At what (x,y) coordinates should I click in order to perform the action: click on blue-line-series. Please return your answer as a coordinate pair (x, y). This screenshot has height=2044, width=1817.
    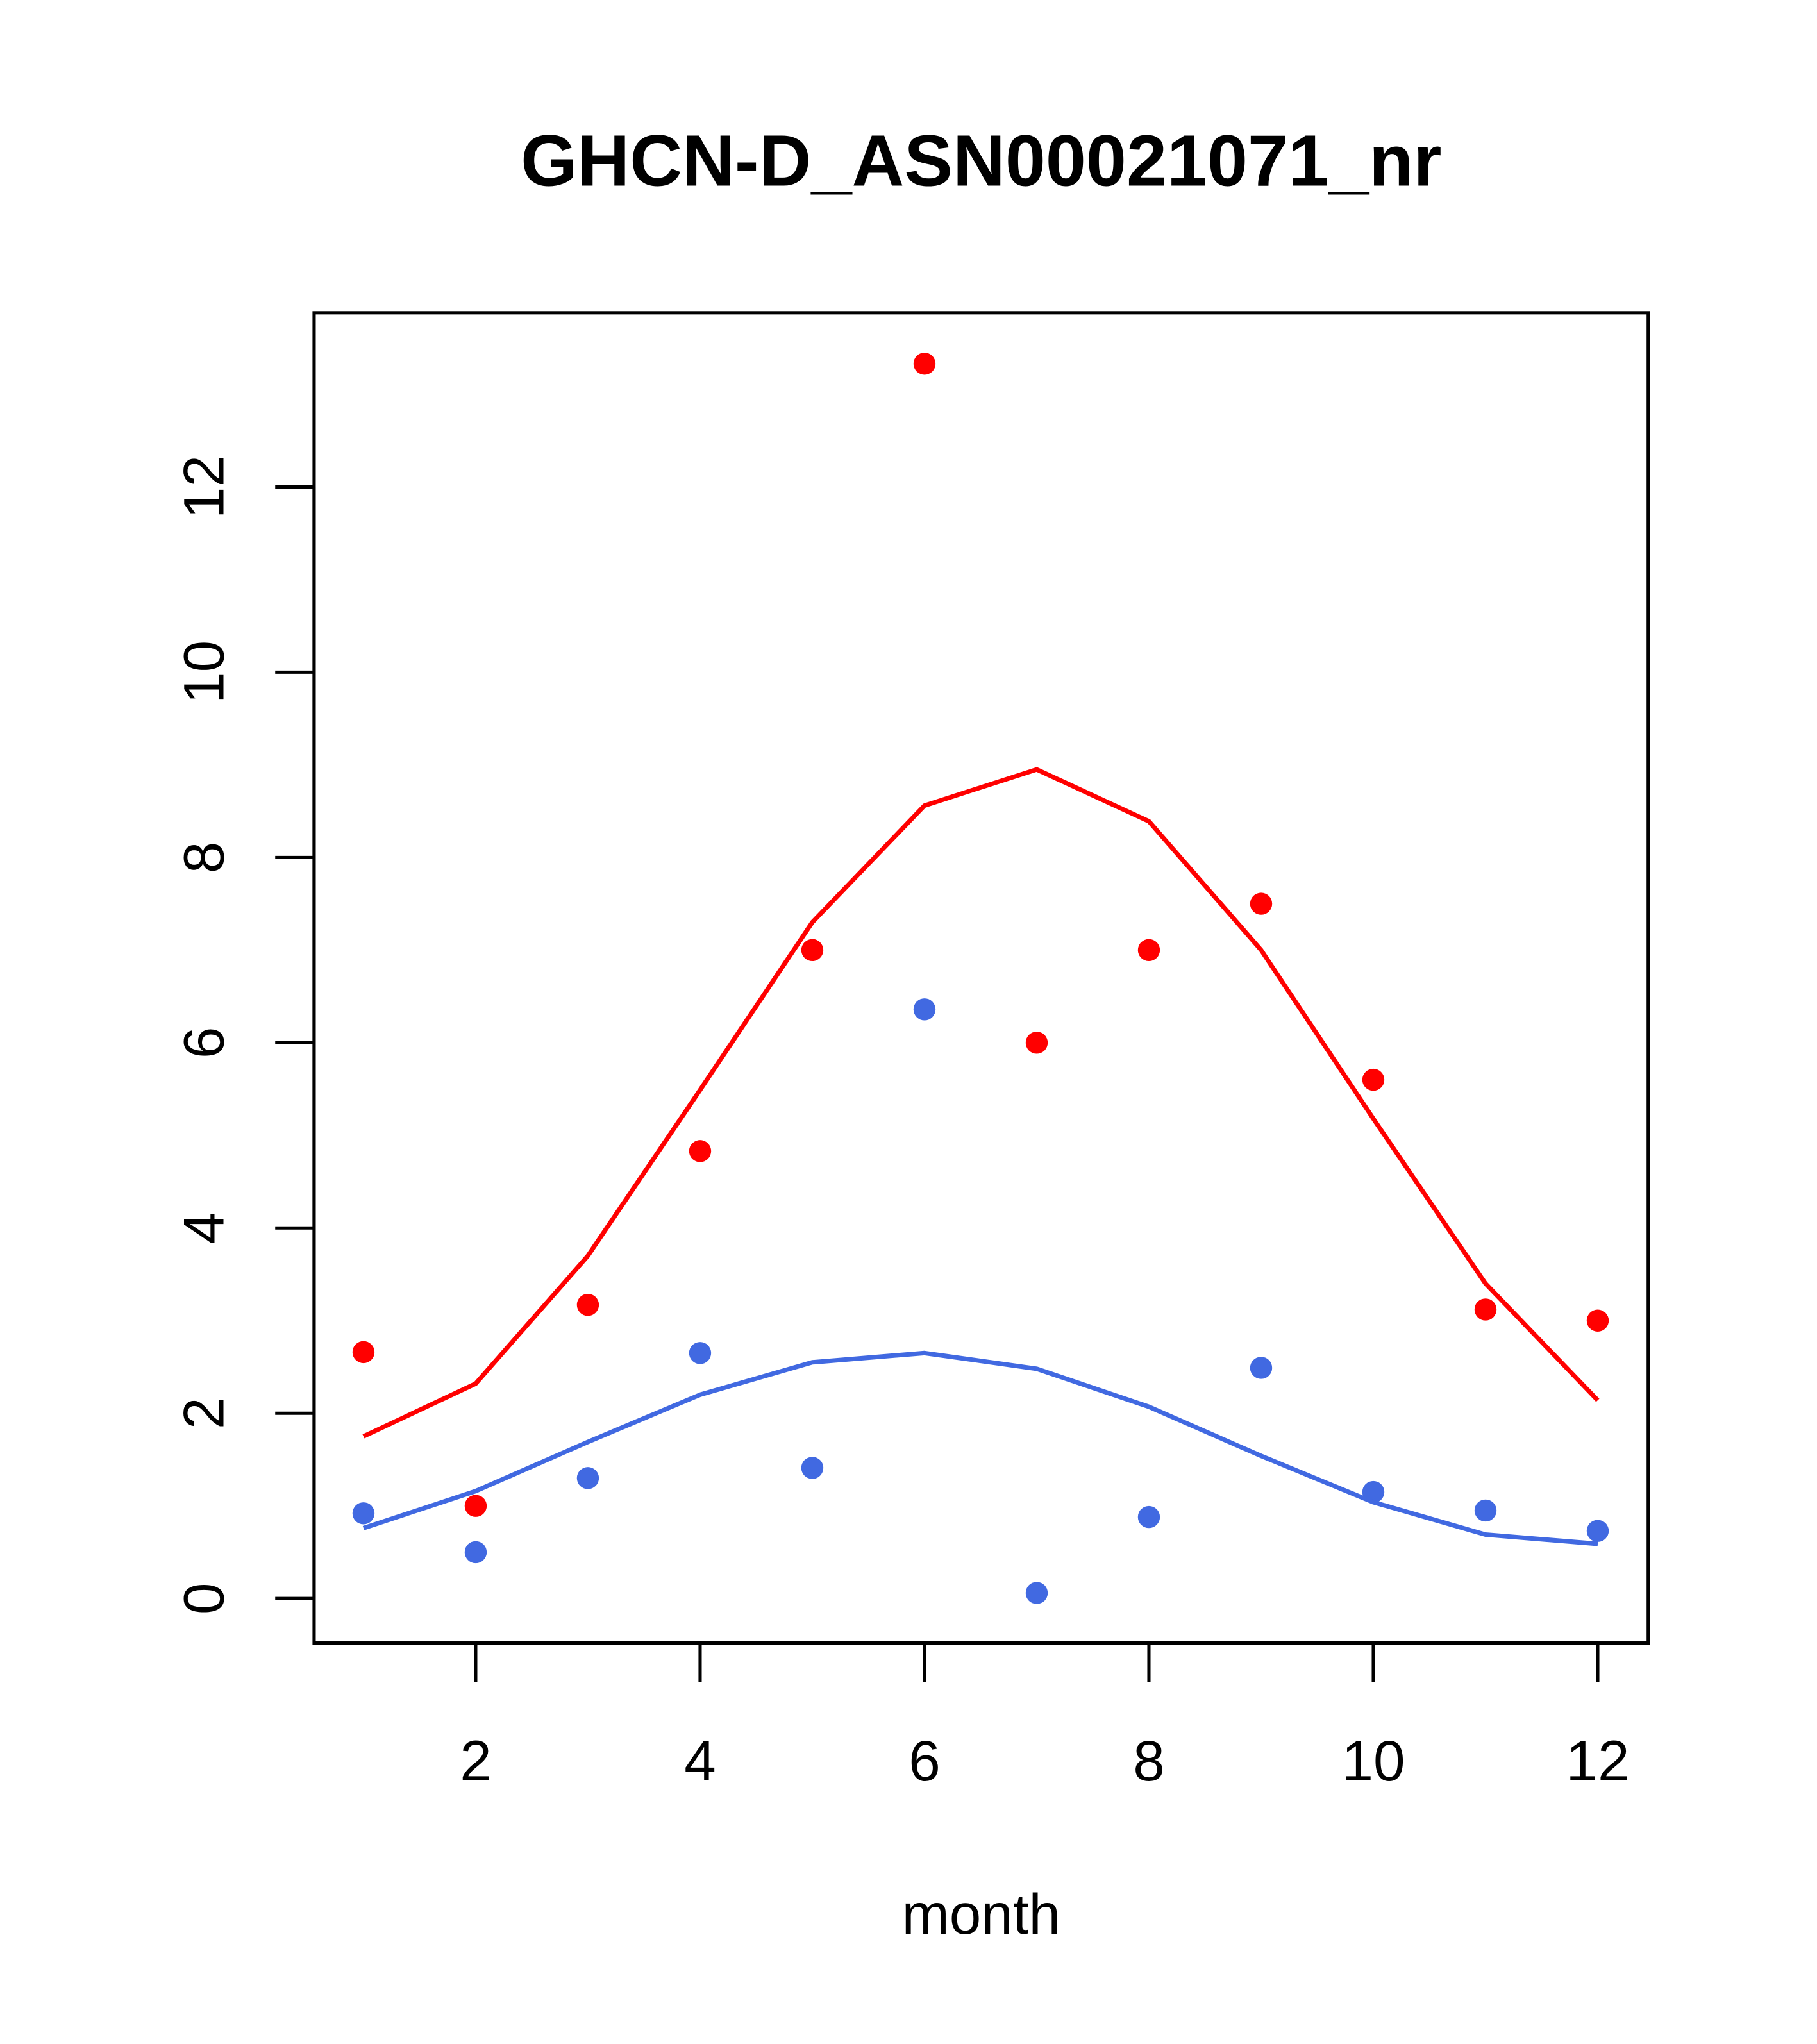
    Looking at the image, I should click on (980, 1448).